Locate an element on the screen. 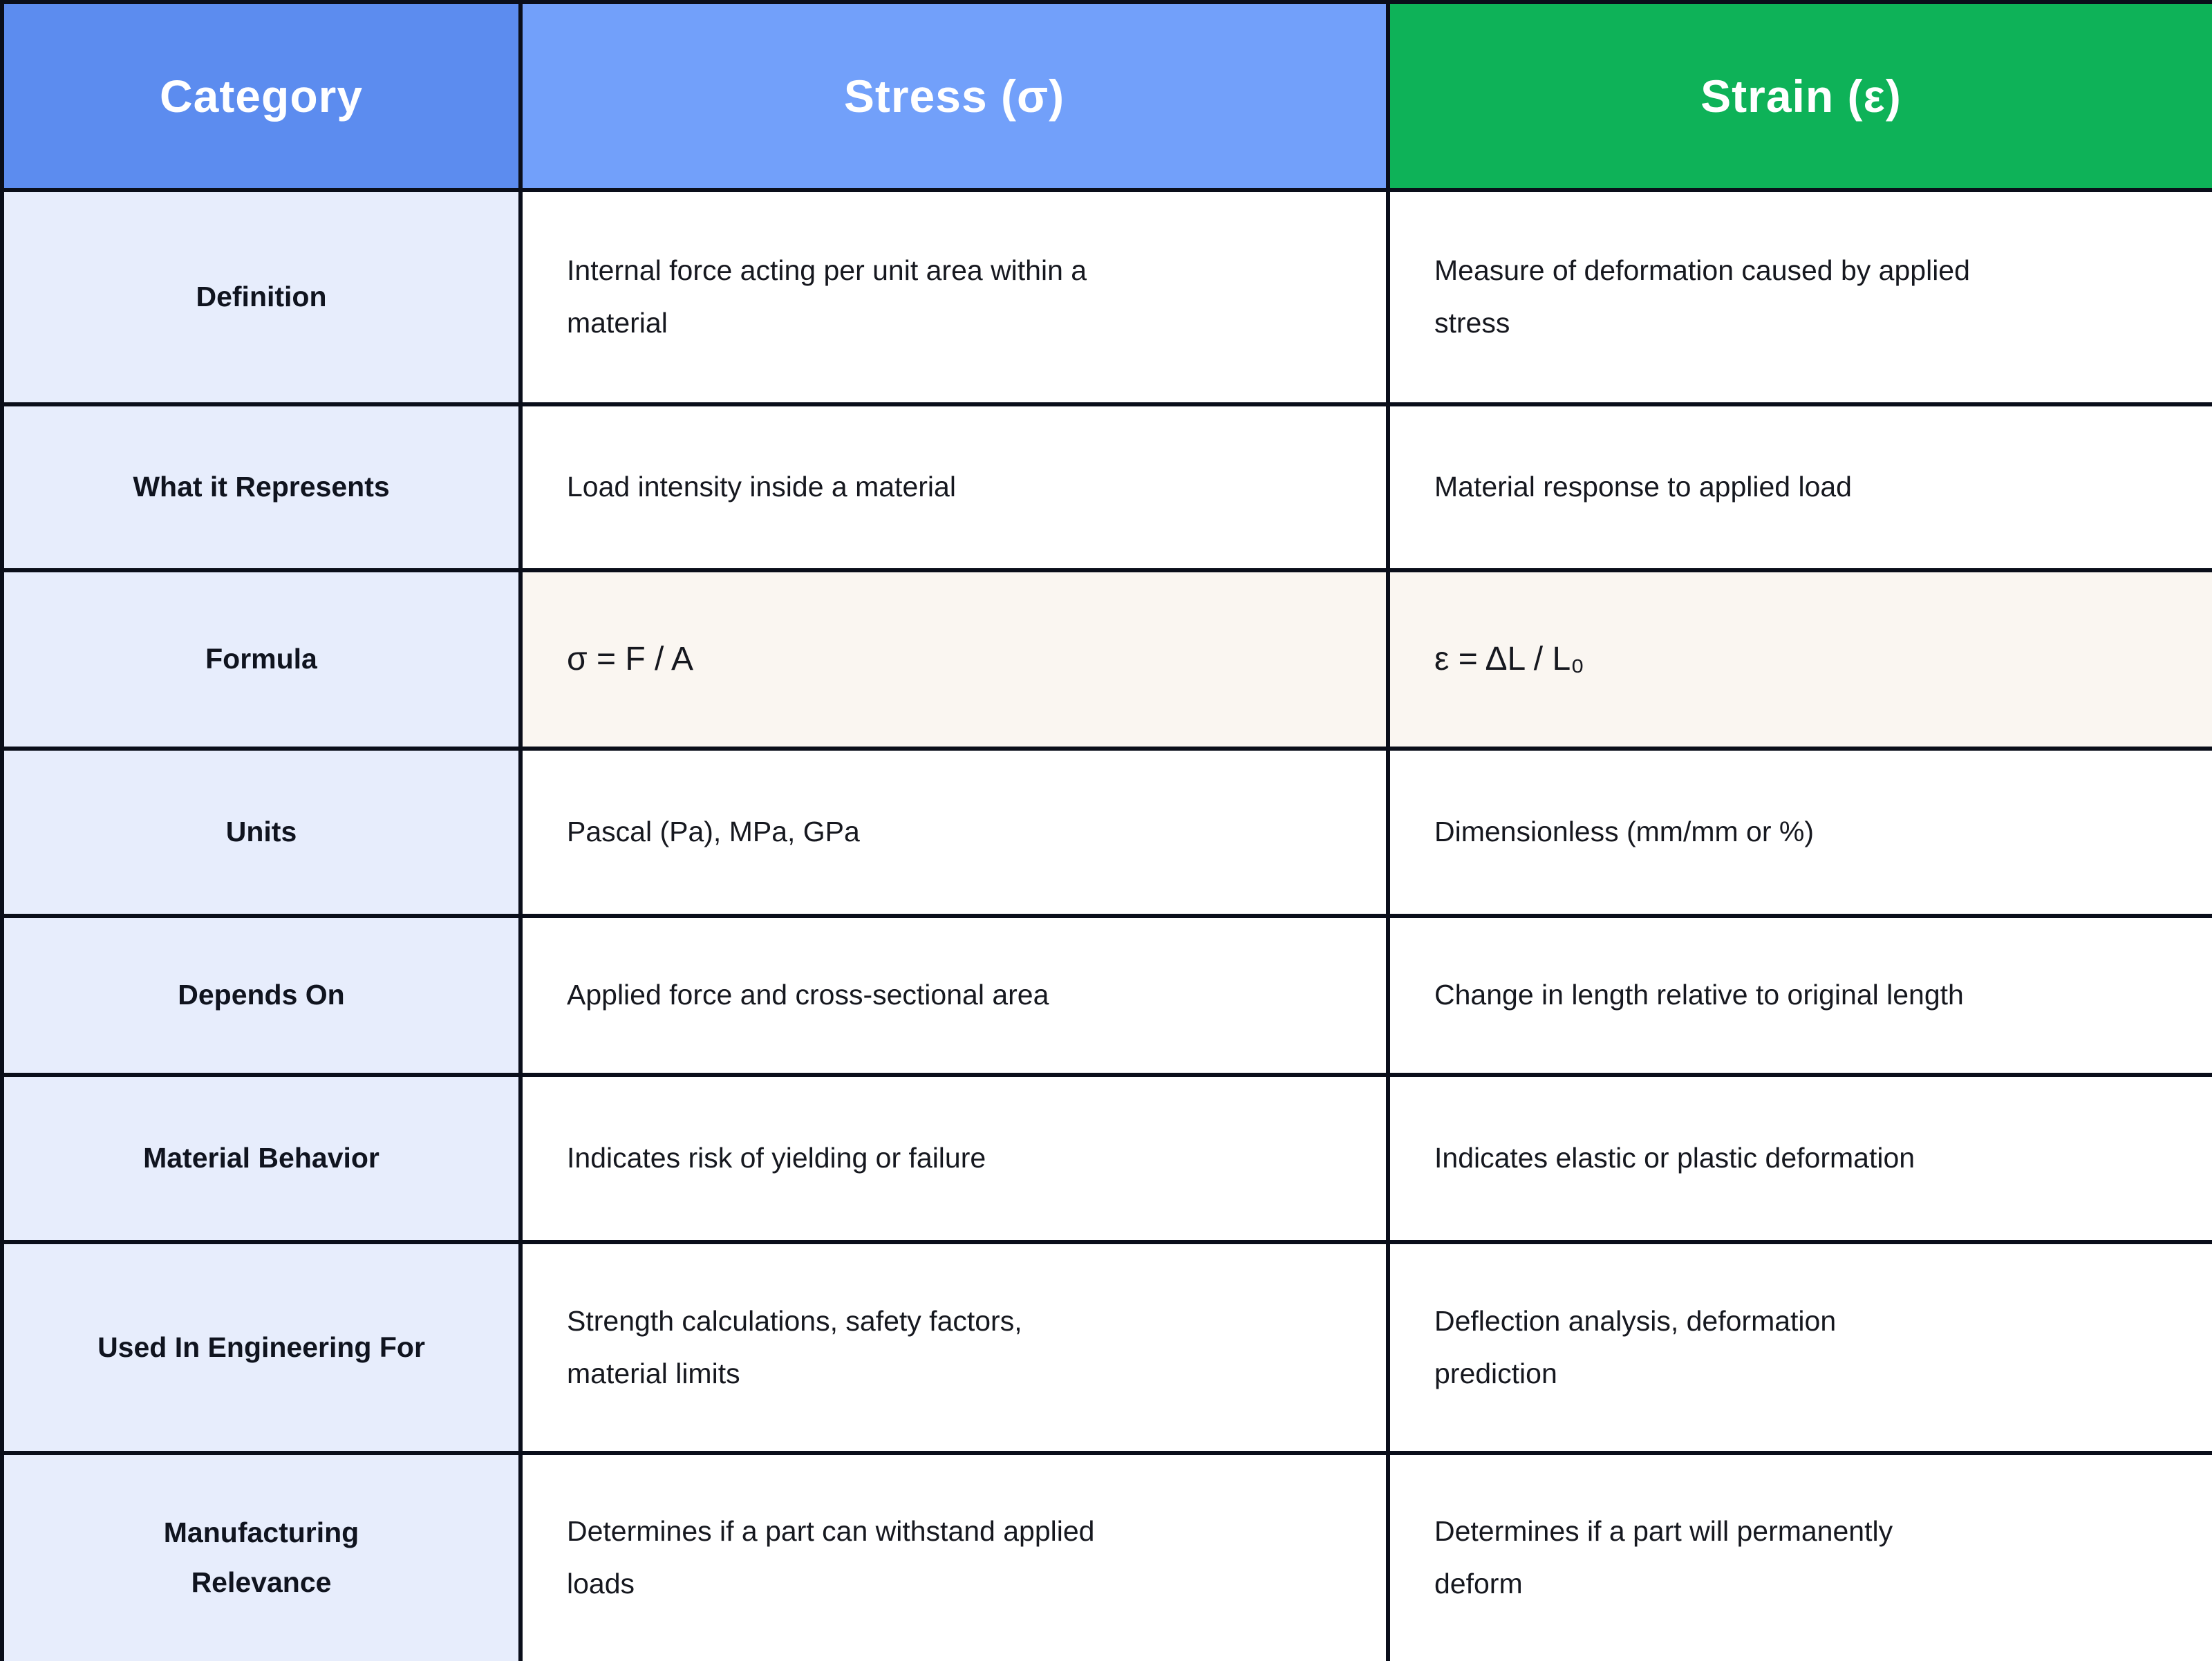  row-label: Material Behavior is located at coordinates (261, 1158).